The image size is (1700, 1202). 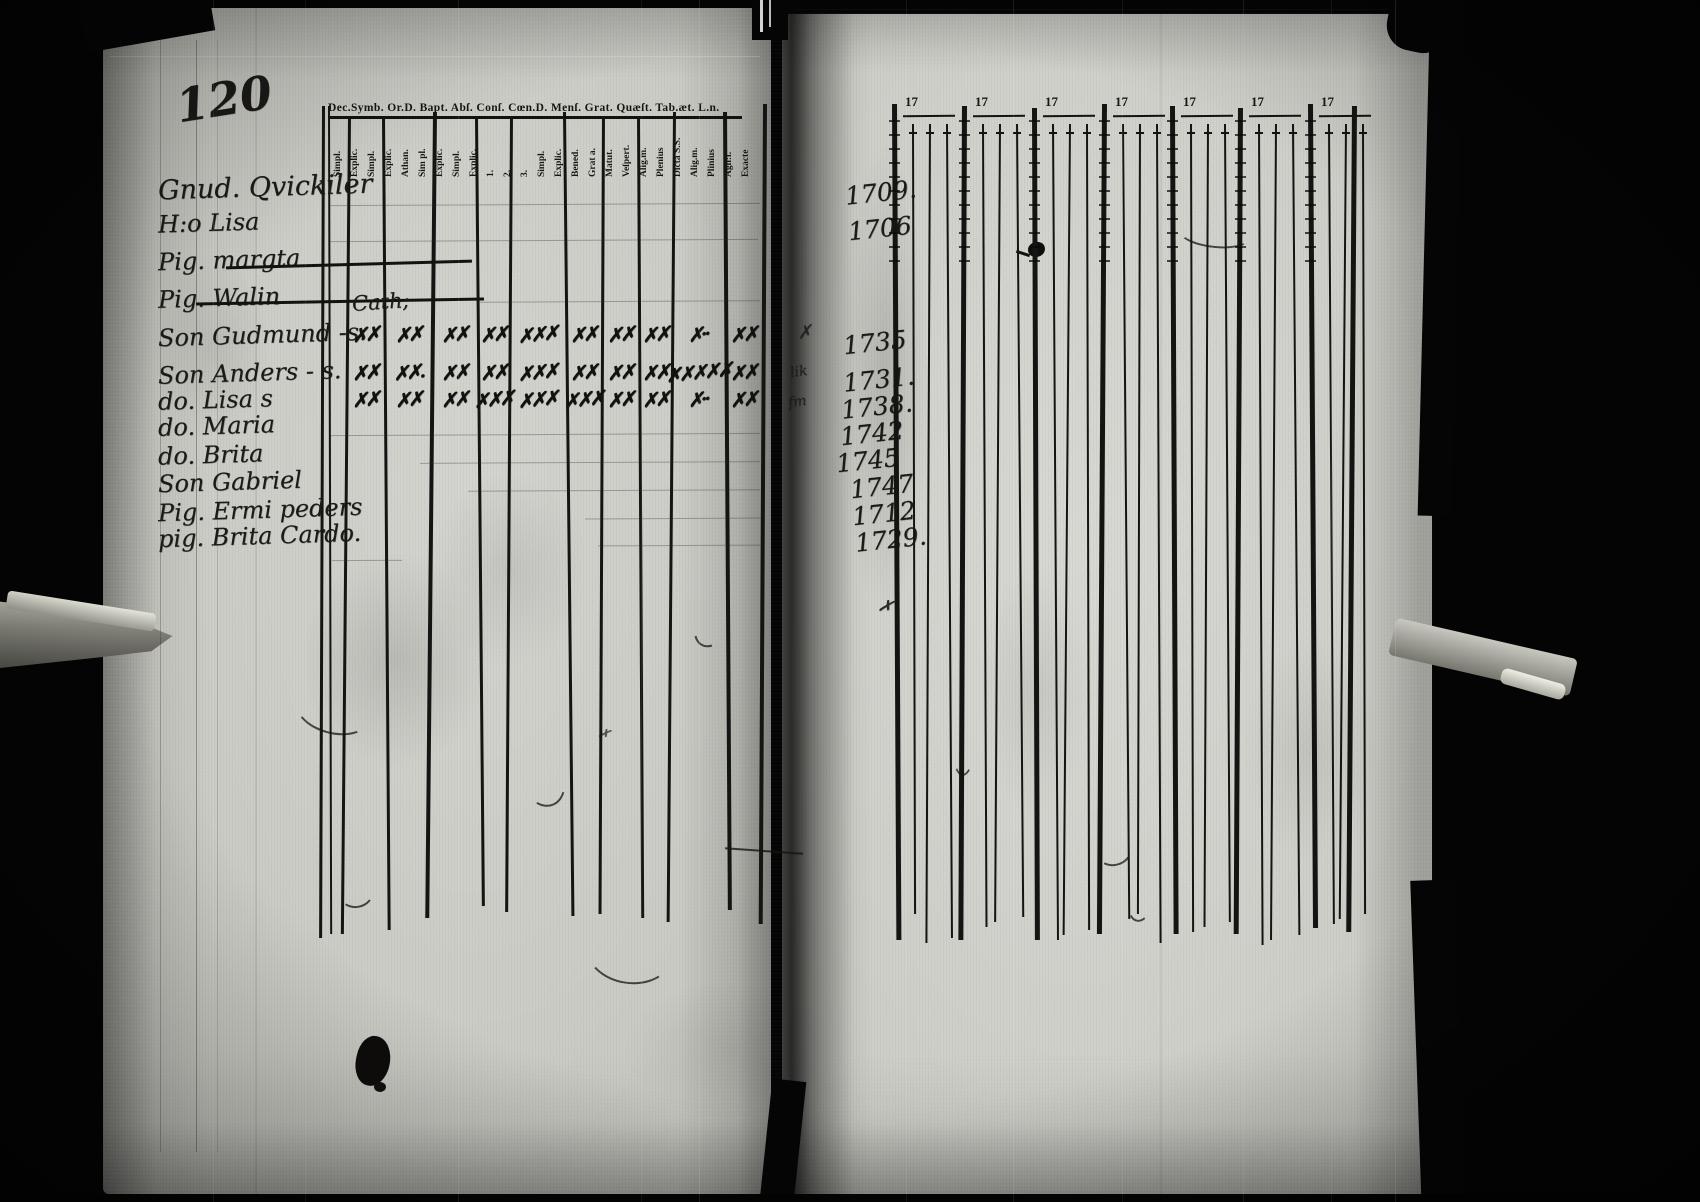 What do you see at coordinates (491, 173) in the screenshot?
I see `header-sub-label: 1.` at bounding box center [491, 173].